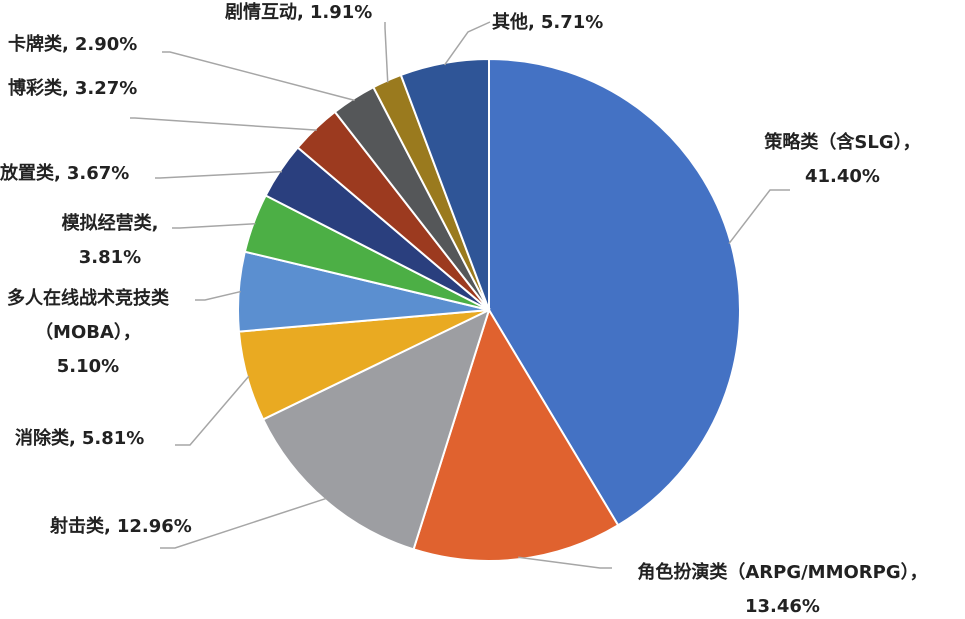 This screenshot has height=619, width=965. Describe the element at coordinates (88, 315) in the screenshot. I see `category-label: 多人在线战术竞技类（MOBA），` at that location.